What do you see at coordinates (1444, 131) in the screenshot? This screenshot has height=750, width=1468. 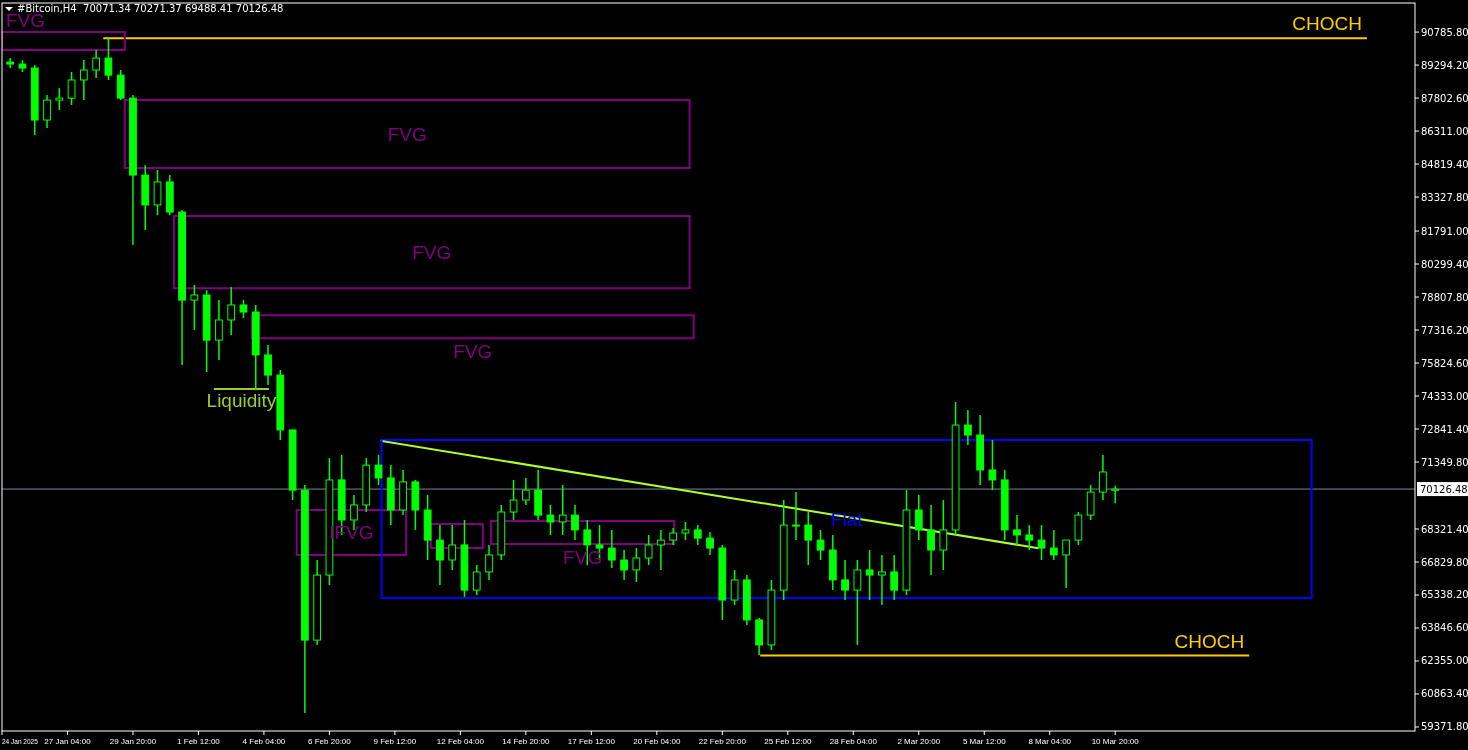 I see `y-tick-label: 86311.00` at bounding box center [1444, 131].